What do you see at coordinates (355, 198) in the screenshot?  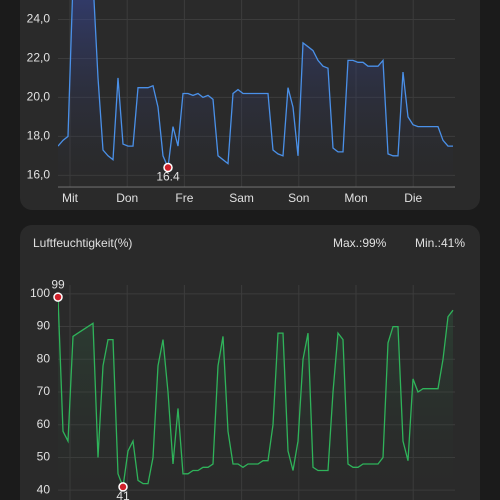 I see `x-tick-label: Mon` at bounding box center [355, 198].